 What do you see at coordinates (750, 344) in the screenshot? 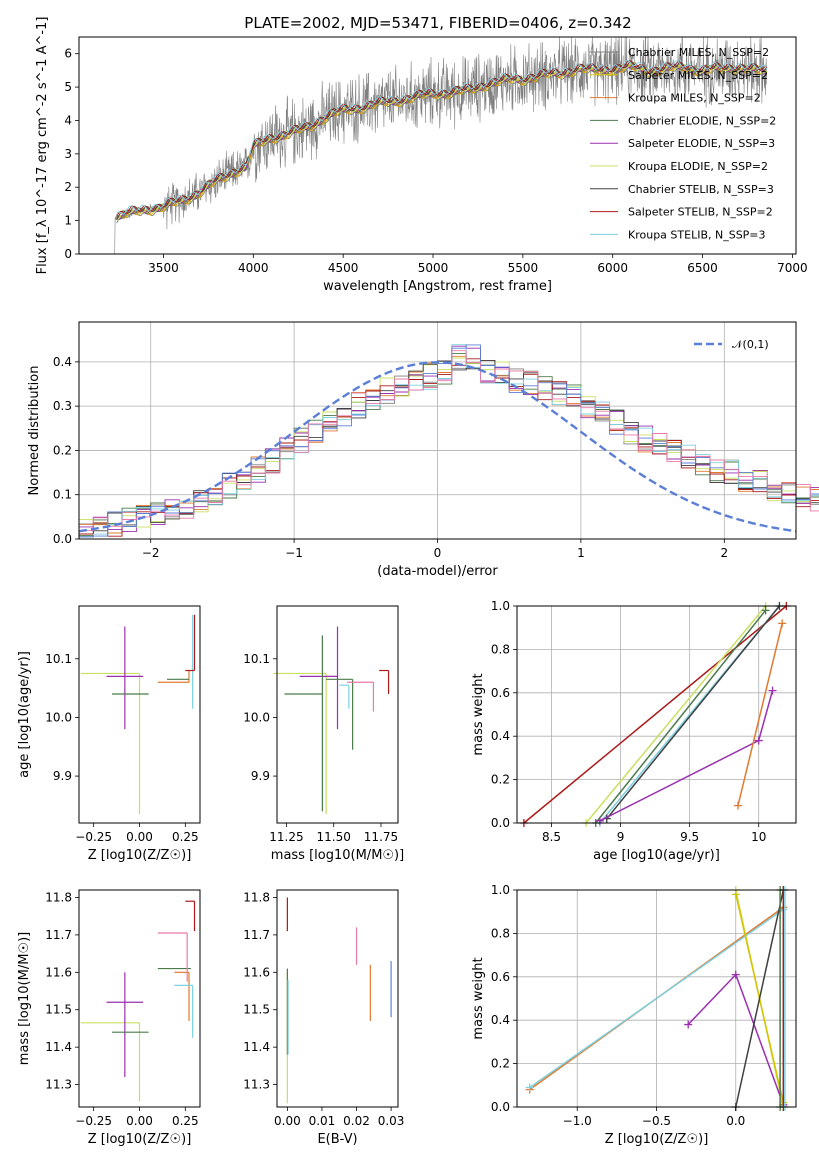
I see `legend-entry: 𝒩(0,1)` at bounding box center [750, 344].